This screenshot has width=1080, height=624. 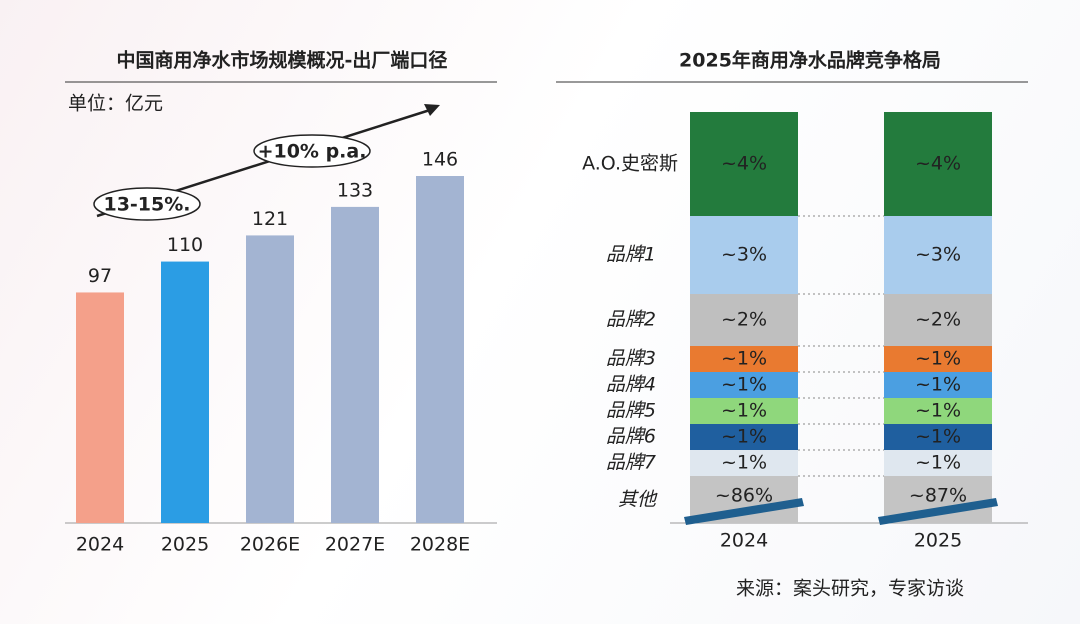 What do you see at coordinates (270, 545) in the screenshot?
I see `x-tick-label: 2026E` at bounding box center [270, 545].